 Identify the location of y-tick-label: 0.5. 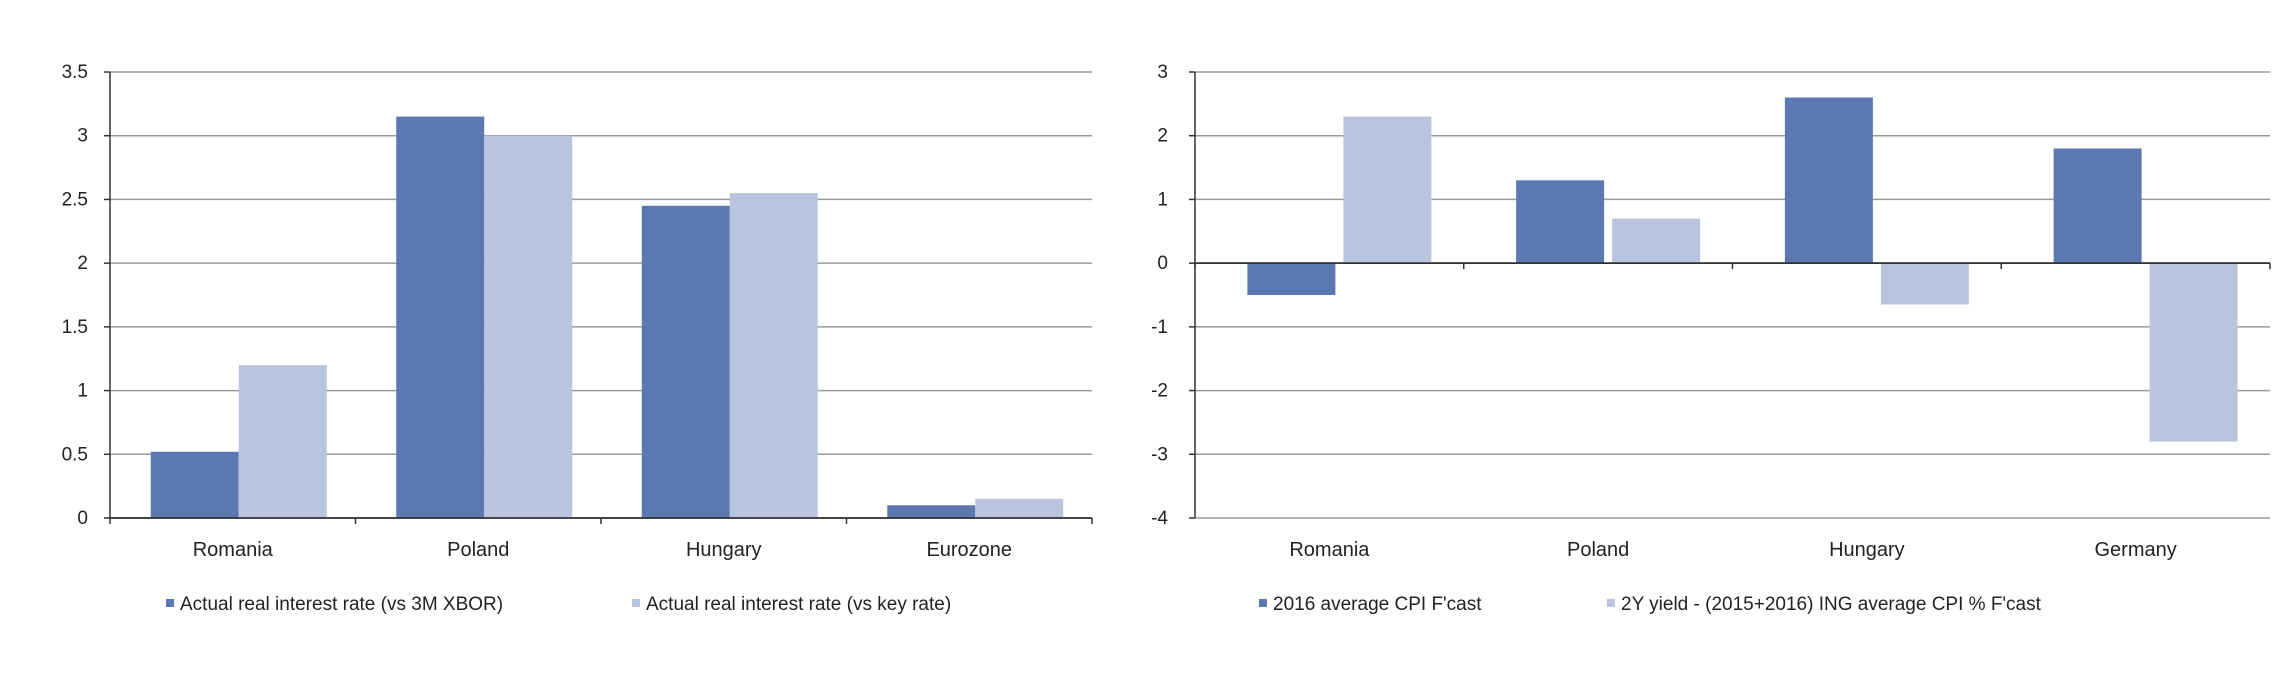
(75, 454).